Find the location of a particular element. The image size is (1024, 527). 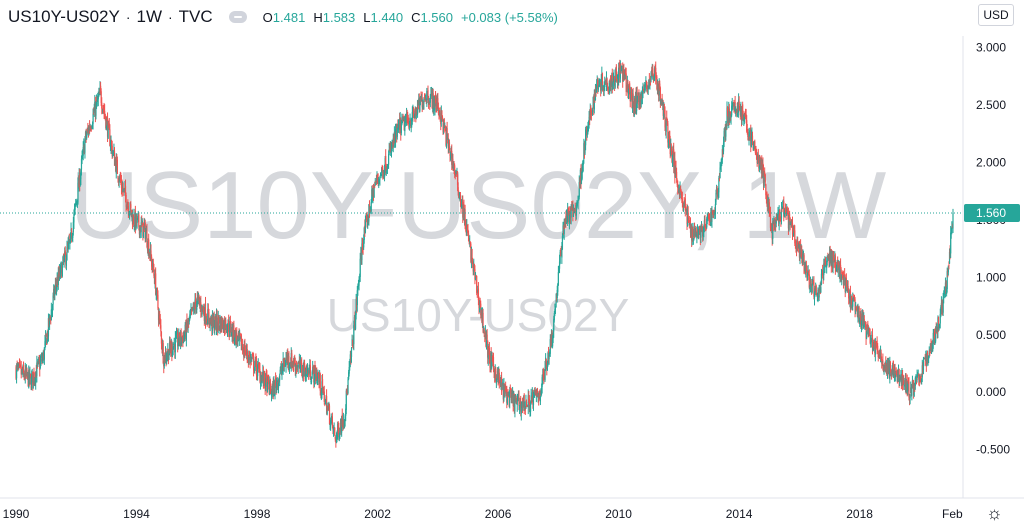

currency-button: USD is located at coordinates (996, 15).